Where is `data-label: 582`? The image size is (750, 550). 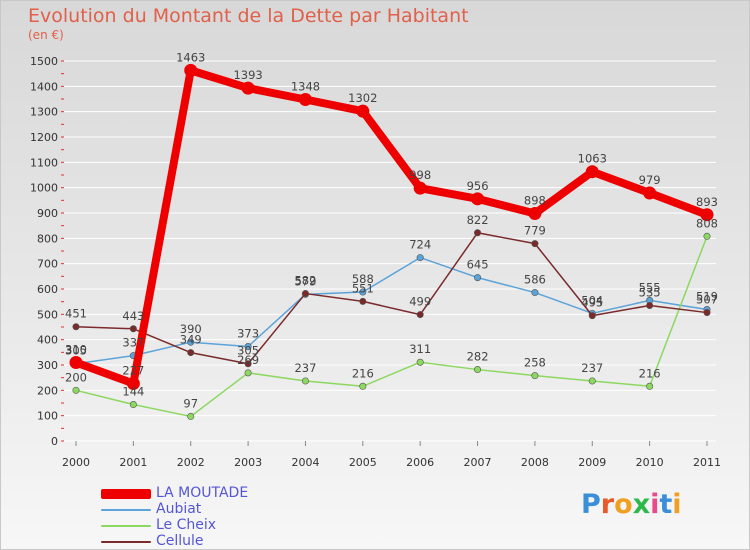 data-label: 582 is located at coordinates (305, 281).